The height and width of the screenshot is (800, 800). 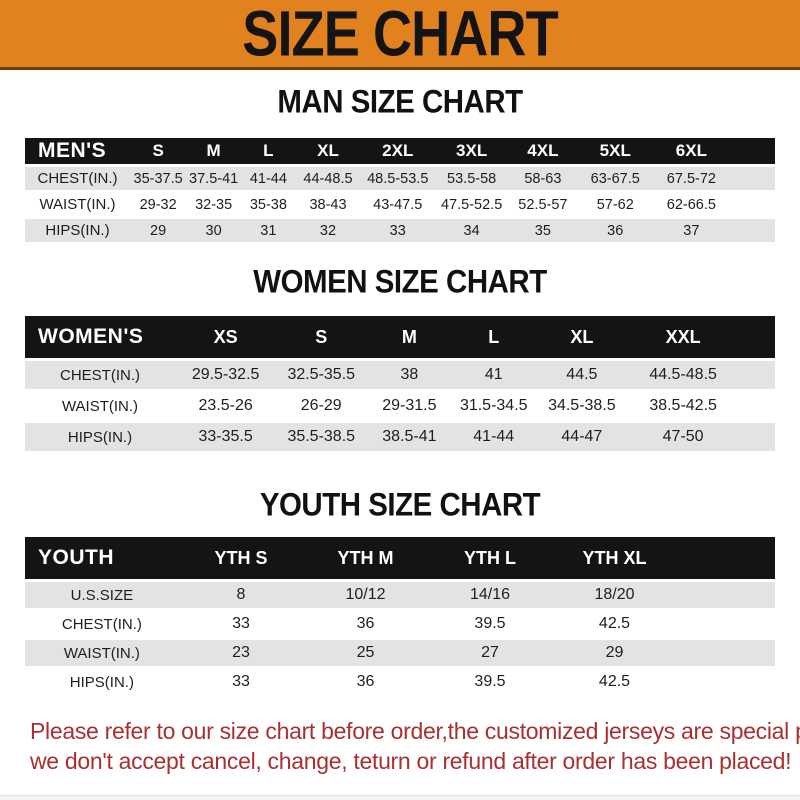 What do you see at coordinates (158, 178) in the screenshot?
I see `cell: 35-37.5` at bounding box center [158, 178].